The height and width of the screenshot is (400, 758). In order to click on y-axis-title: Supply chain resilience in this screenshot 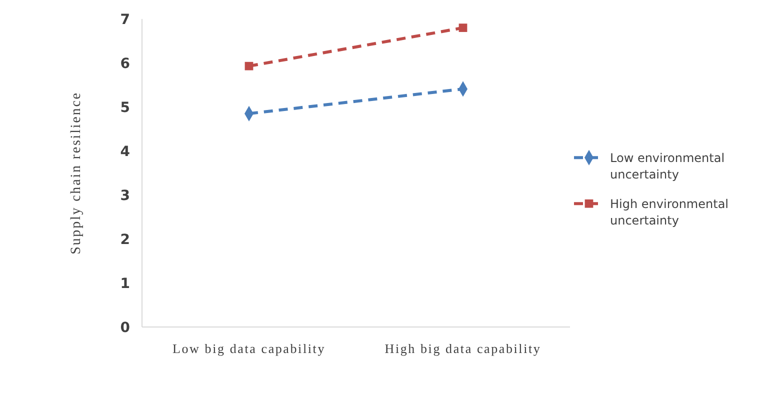, I will do `click(76, 173)`.